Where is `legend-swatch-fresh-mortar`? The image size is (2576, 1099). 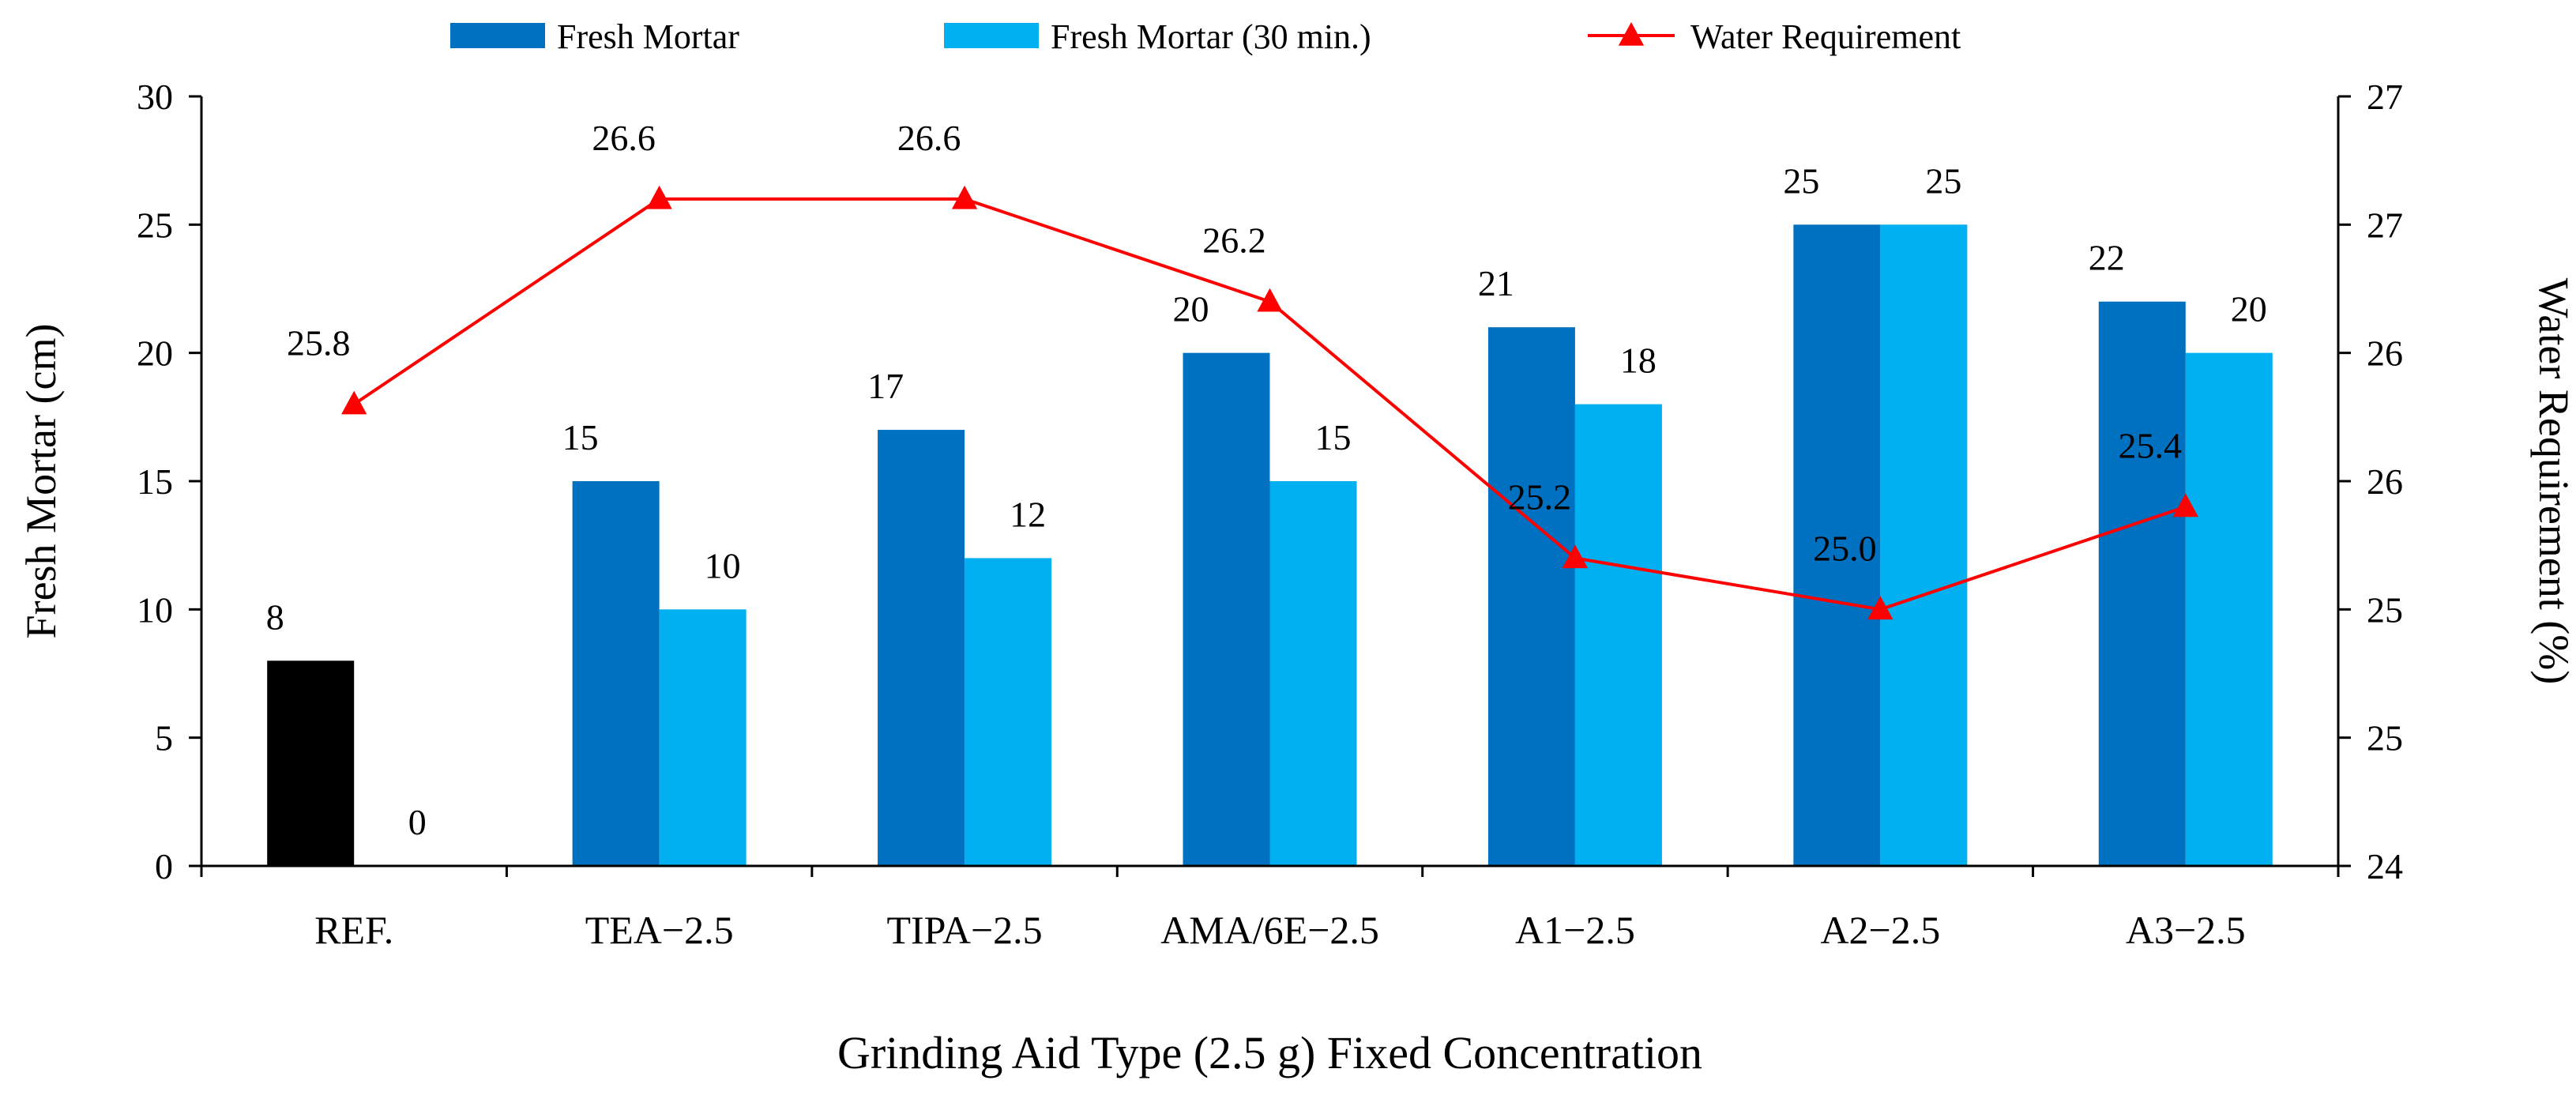 legend-swatch-fresh-mortar is located at coordinates (498, 35).